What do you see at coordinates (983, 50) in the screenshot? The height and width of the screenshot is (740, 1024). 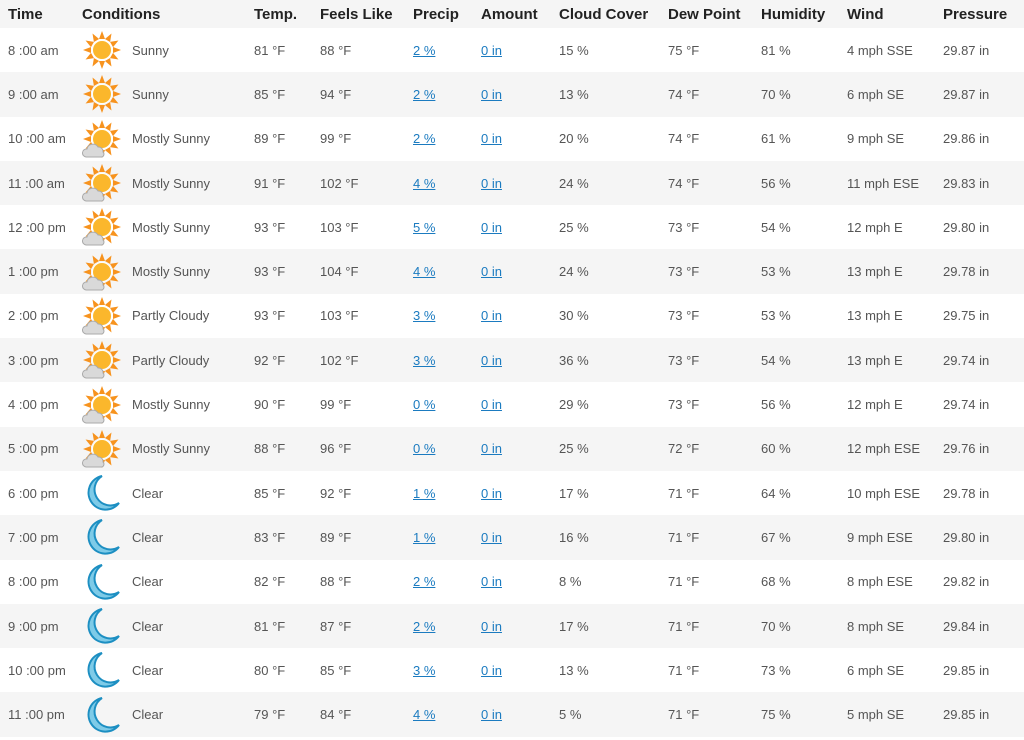 I see `cell-pressure: 29.87 in` at bounding box center [983, 50].